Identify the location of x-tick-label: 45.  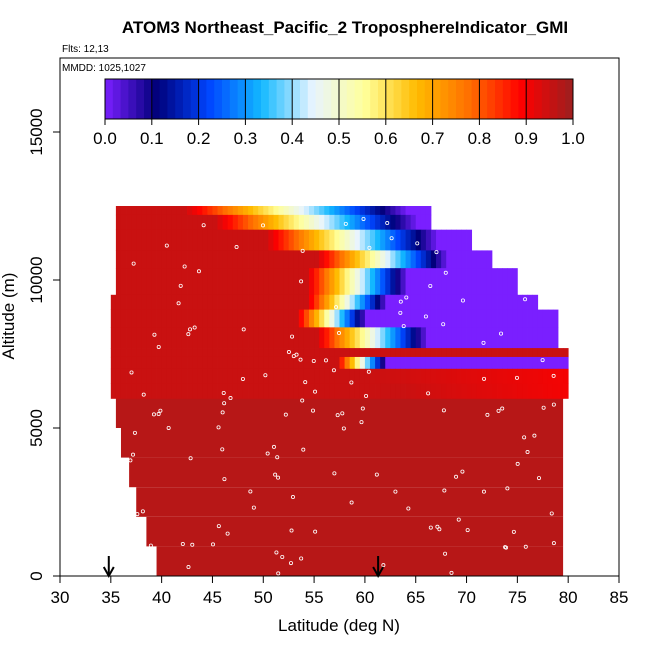
(212, 597).